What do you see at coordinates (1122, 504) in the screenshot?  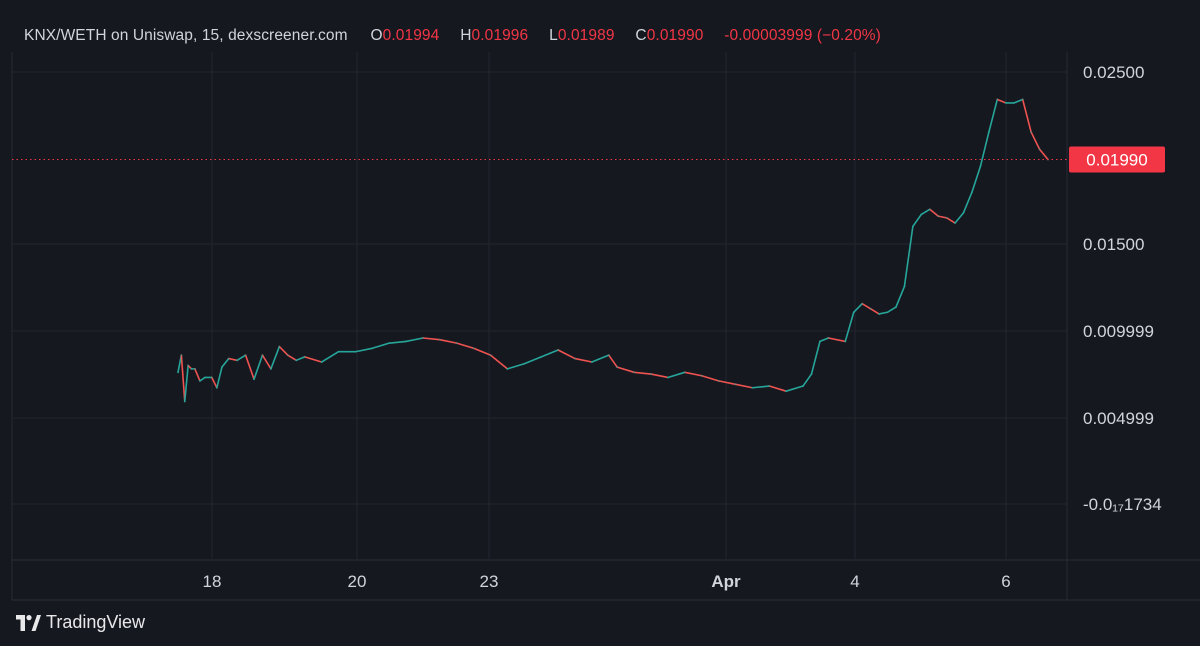 I see `y-tick-label: -0.0₁₇1734` at bounding box center [1122, 504].